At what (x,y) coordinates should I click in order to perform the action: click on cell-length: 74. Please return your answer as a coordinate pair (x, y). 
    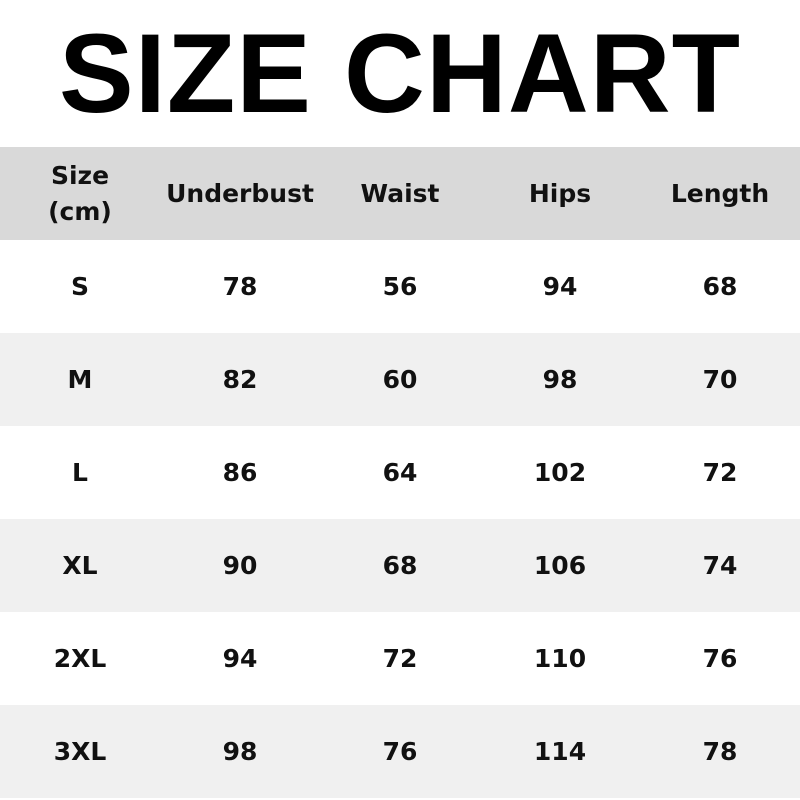
    Looking at the image, I should click on (720, 565).